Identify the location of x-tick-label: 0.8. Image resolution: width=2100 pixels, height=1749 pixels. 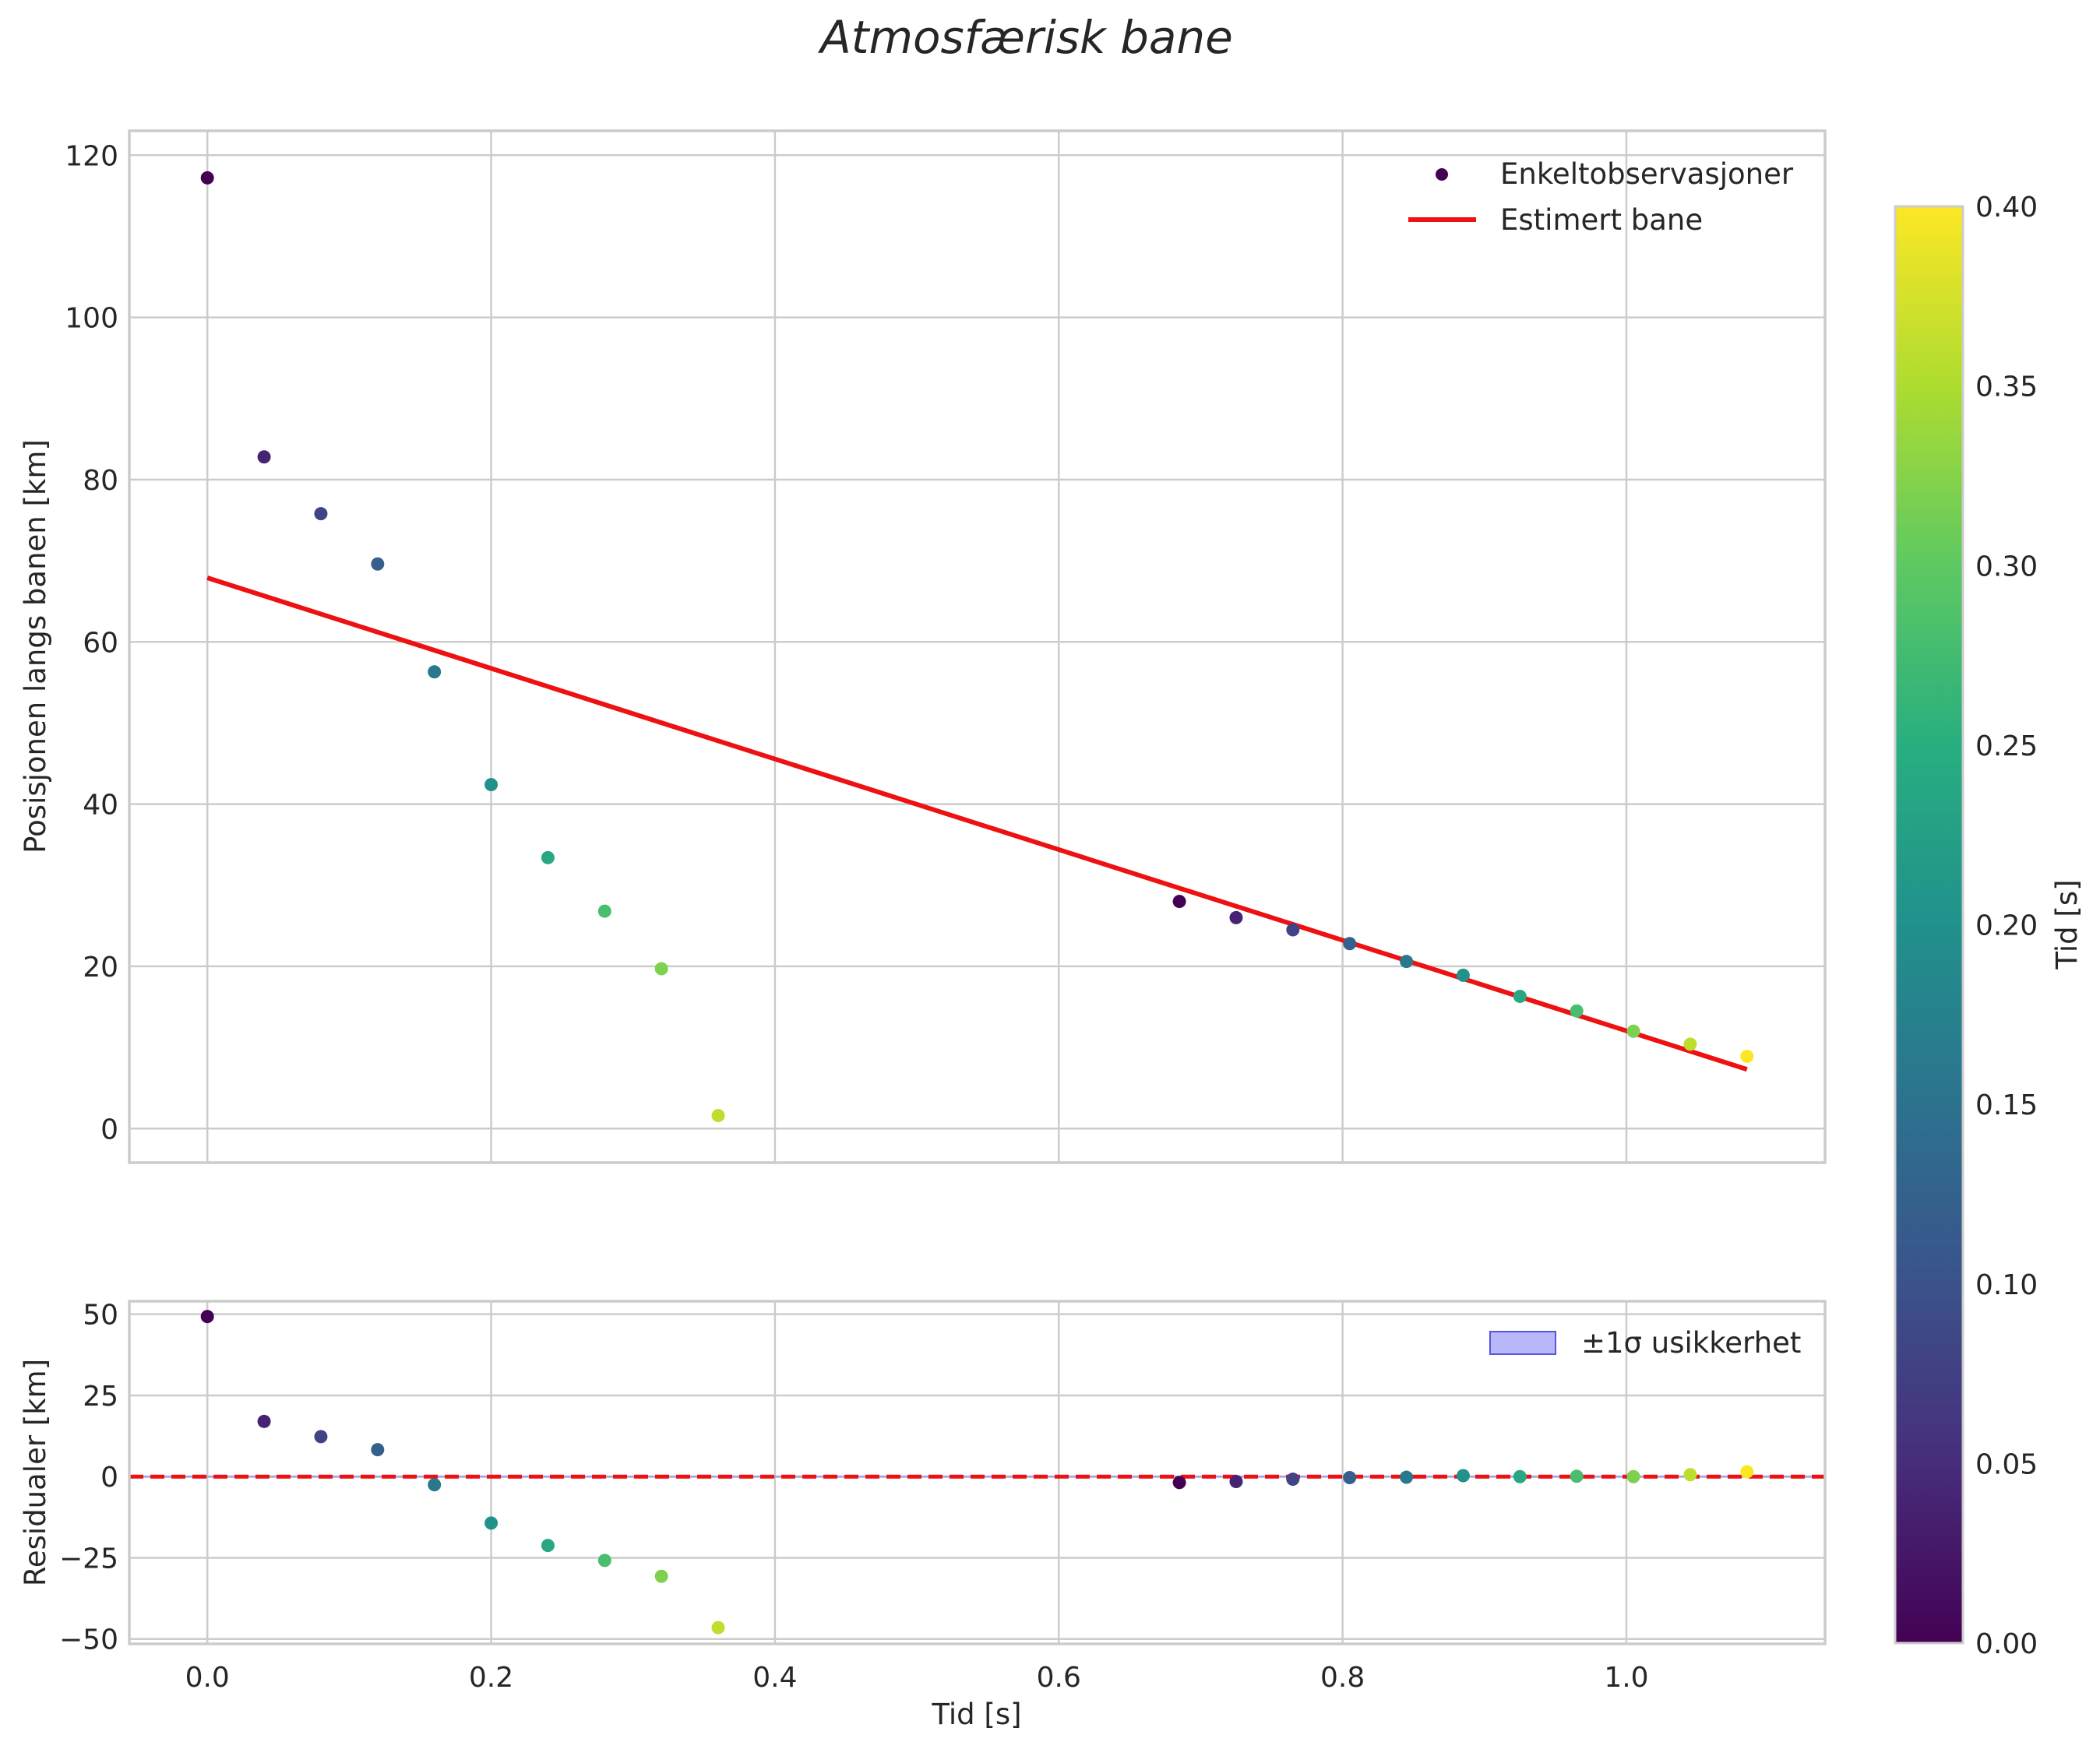
(1342, 1678).